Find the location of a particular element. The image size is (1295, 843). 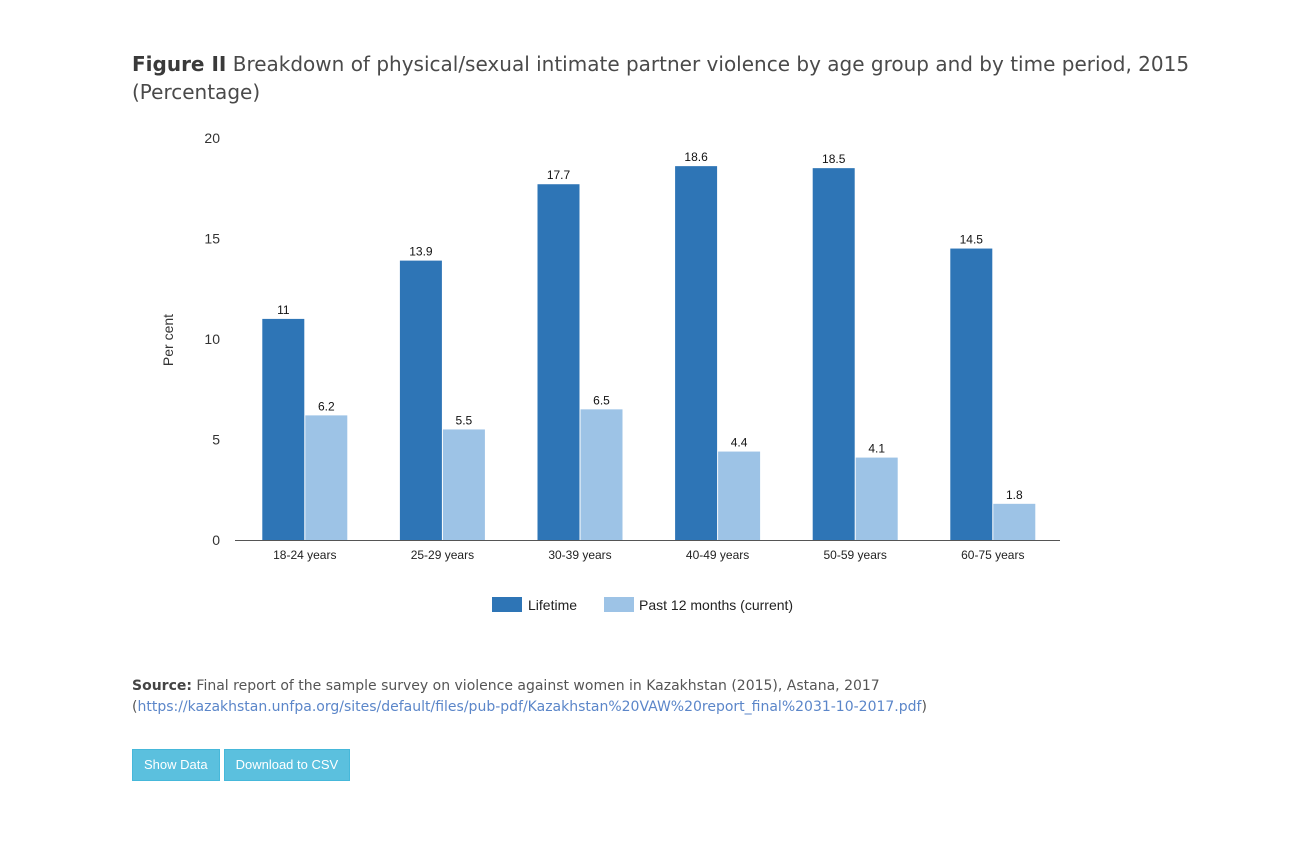

x-tick-label: 60-75 years is located at coordinates (992, 555).